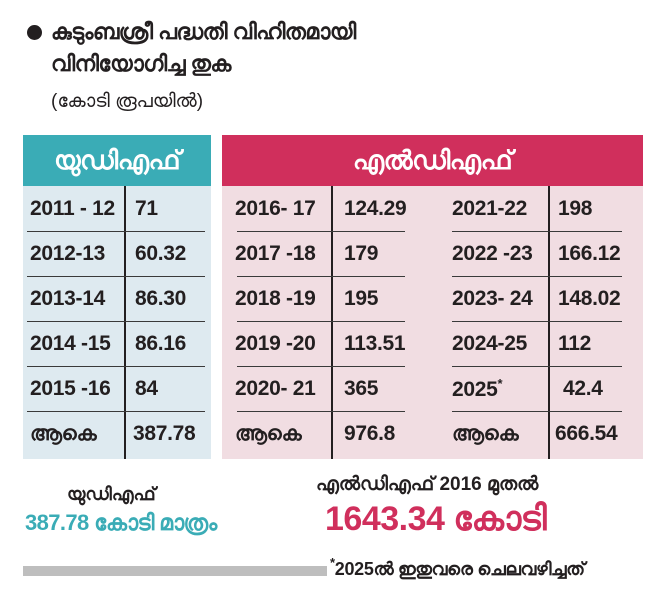 This screenshot has width=648, height=593. What do you see at coordinates (117, 343) in the screenshot?
I see `table-row: 2014 -15 86.16` at bounding box center [117, 343].